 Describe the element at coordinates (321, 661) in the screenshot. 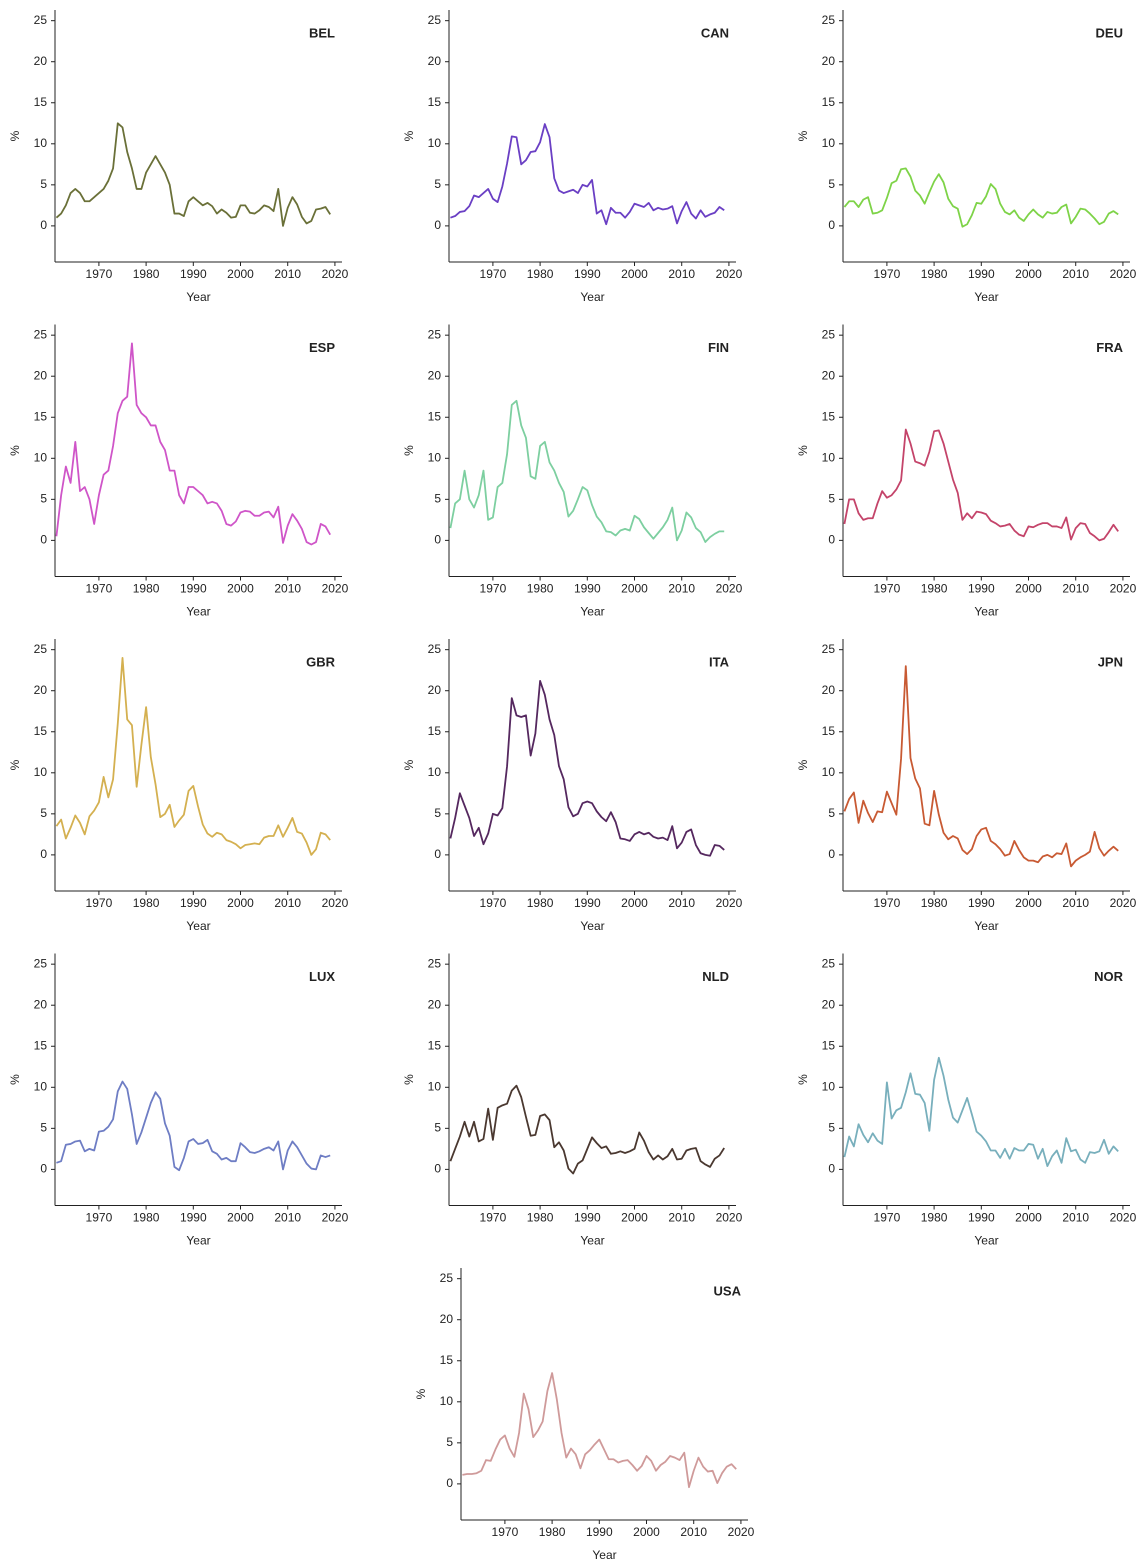

I see `panel-title: GBR` at that location.